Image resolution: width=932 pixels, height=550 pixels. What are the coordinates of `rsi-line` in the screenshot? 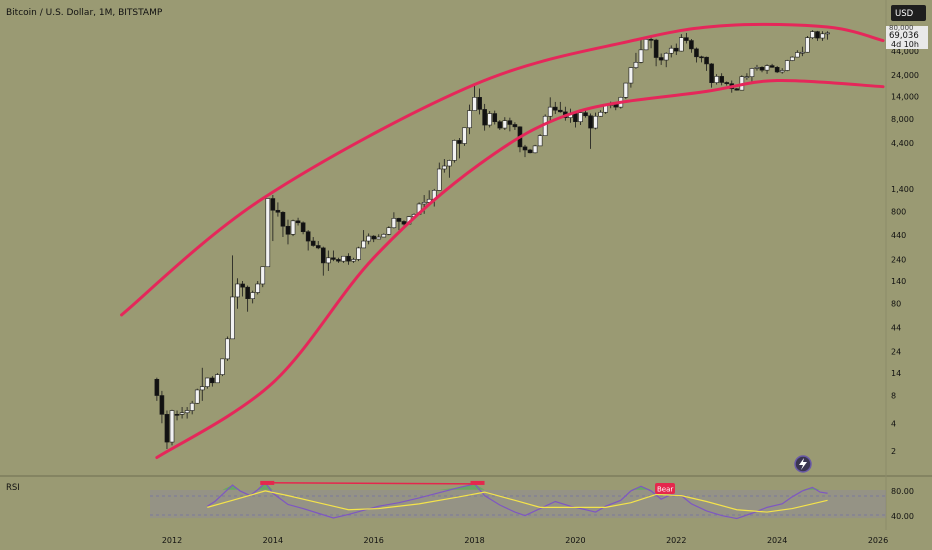 It's located at (517, 500).